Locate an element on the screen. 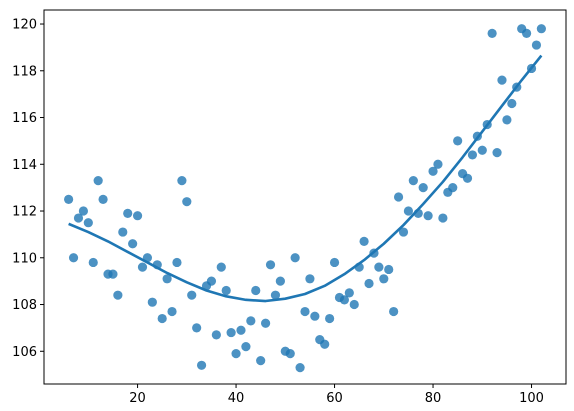 The image size is (574, 411). y-axis-ticks: 106 108 110 112 114 116 118 120 is located at coordinates (28, 189).